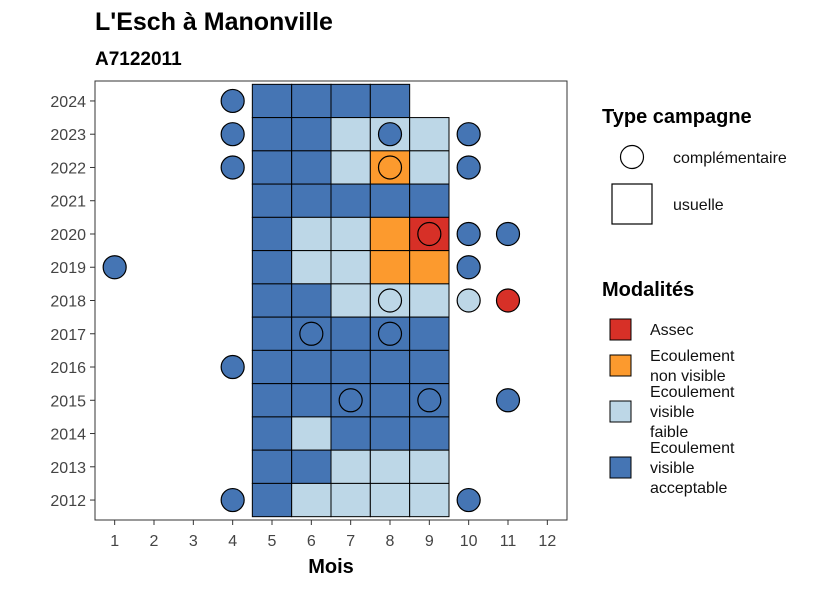 The width and height of the screenshot is (826, 590). I want to click on x-tick-label: 6, so click(311, 541).